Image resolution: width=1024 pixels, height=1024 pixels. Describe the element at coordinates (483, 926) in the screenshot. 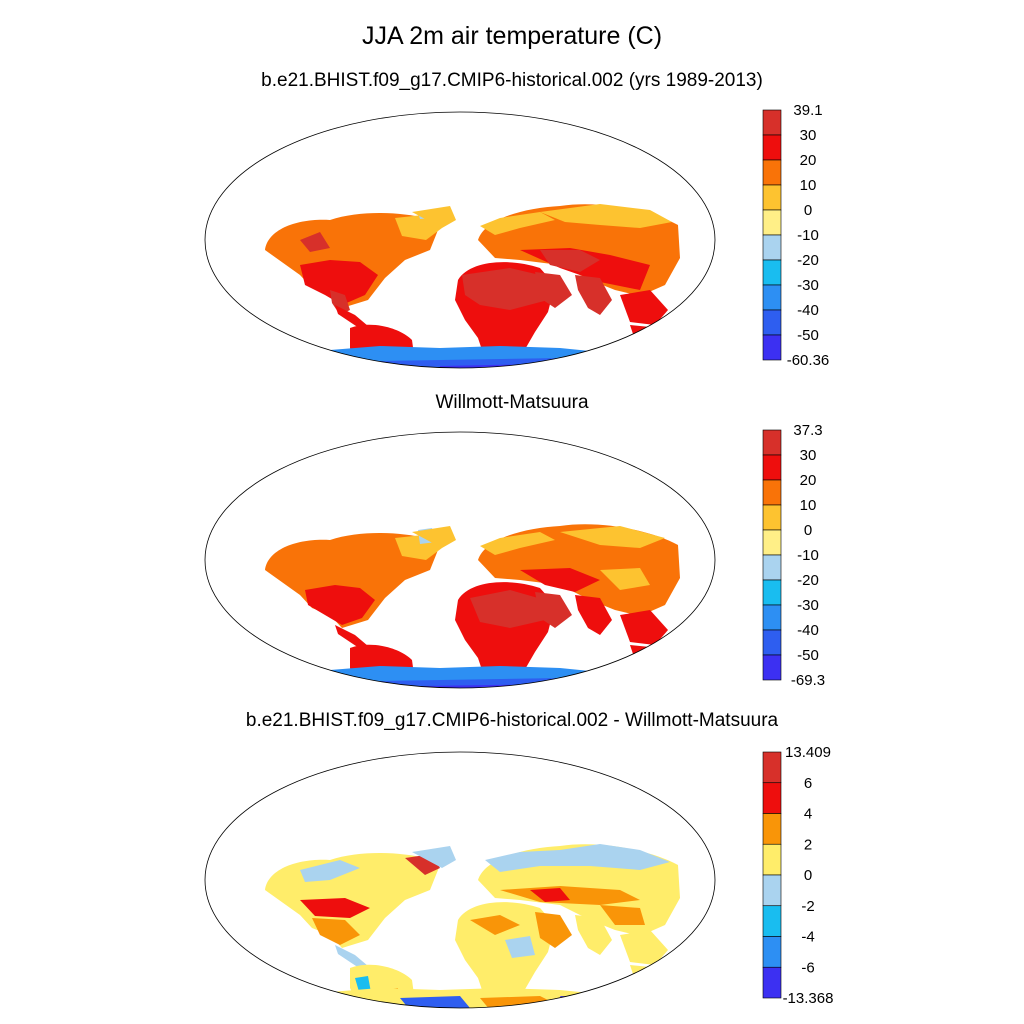

I see `map-field-diff` at that location.